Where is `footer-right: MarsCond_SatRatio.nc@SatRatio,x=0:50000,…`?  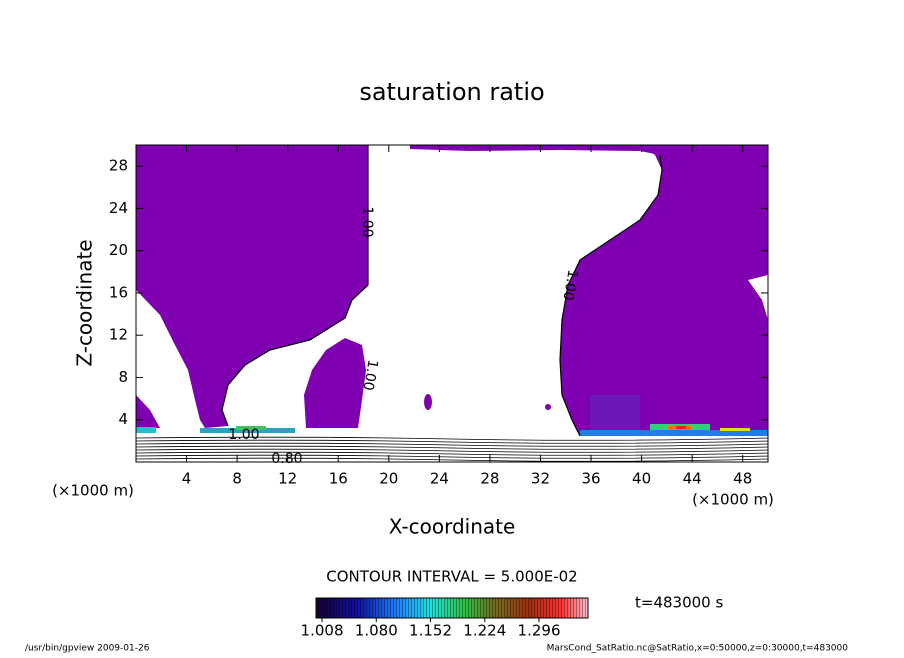
footer-right: MarsCond_SatRatio.nc@SatRatio,x=0:50000,… is located at coordinates (698, 649).